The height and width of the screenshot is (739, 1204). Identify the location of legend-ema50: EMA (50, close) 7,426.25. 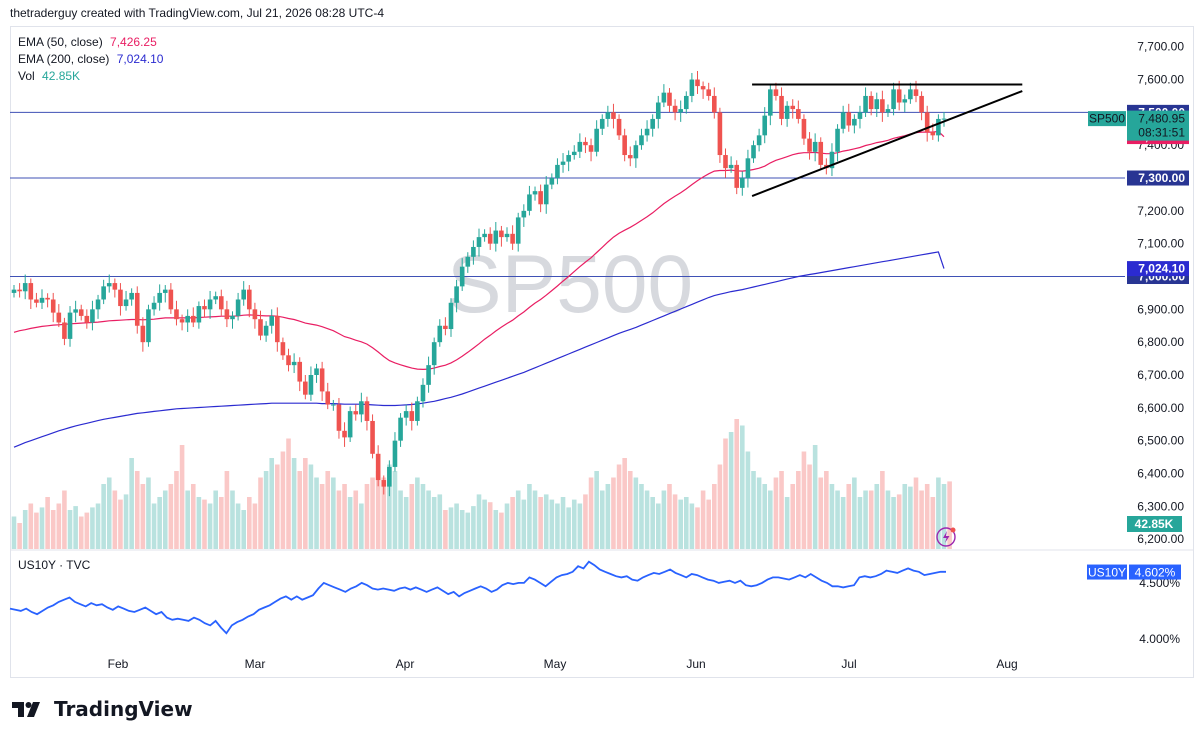
(87, 42).